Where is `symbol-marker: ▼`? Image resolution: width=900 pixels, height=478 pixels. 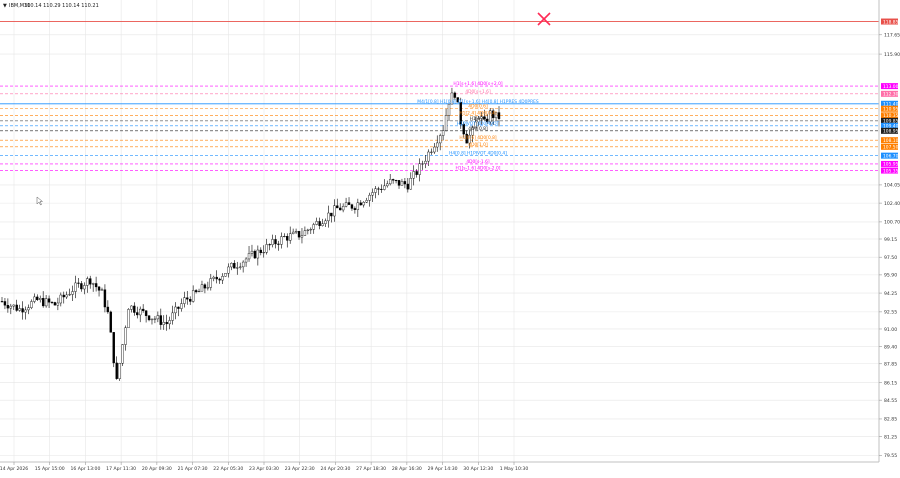
symbol-marker: ▼ is located at coordinates (5, 6).